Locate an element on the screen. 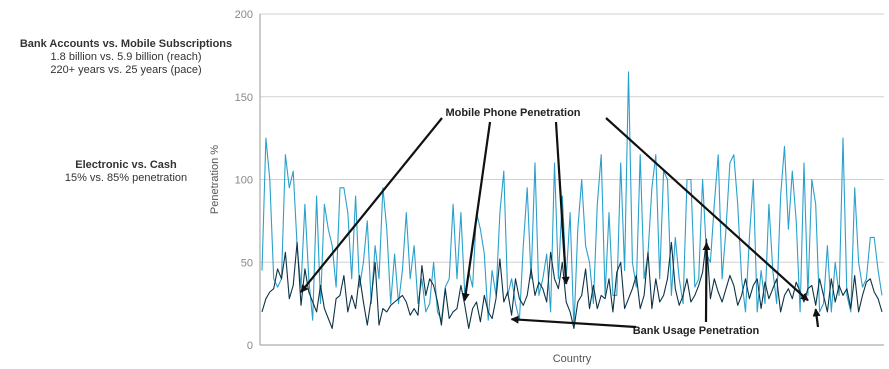  y-tick-label: 50 is located at coordinates (247, 263).